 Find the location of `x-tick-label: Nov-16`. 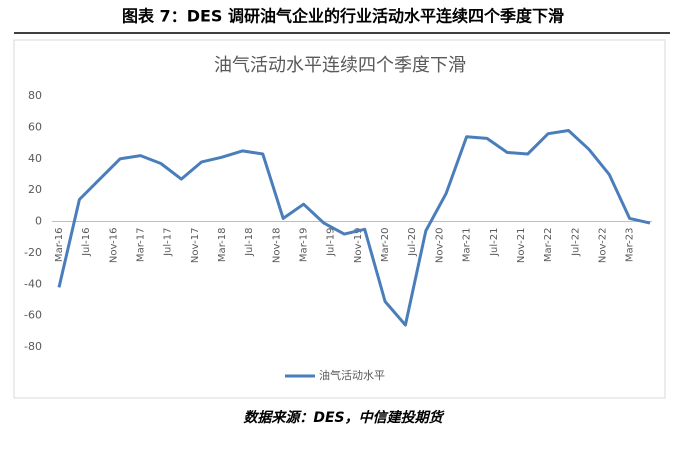

x-tick-label: Nov-16 is located at coordinates (113, 246).